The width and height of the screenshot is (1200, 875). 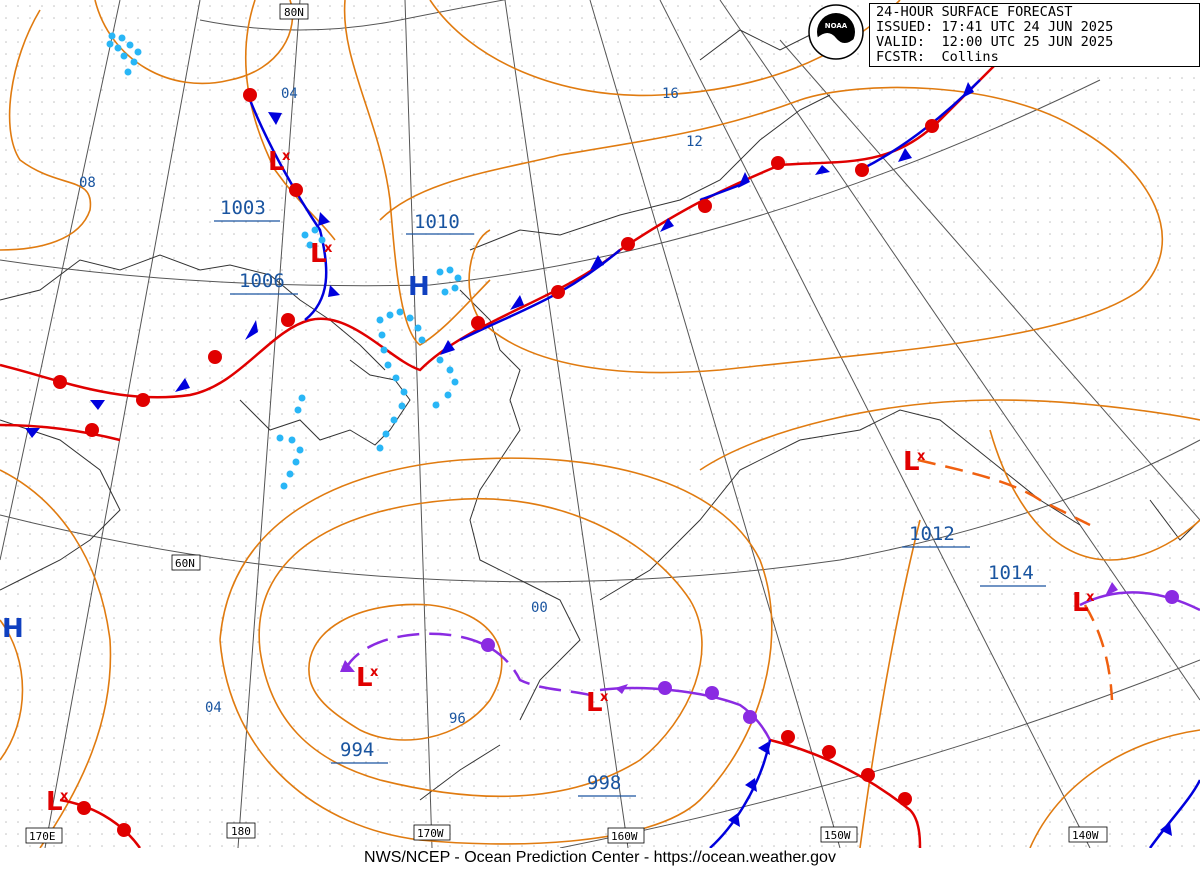 I want to click on pressure-value-998: 998, so click(x=604, y=783).